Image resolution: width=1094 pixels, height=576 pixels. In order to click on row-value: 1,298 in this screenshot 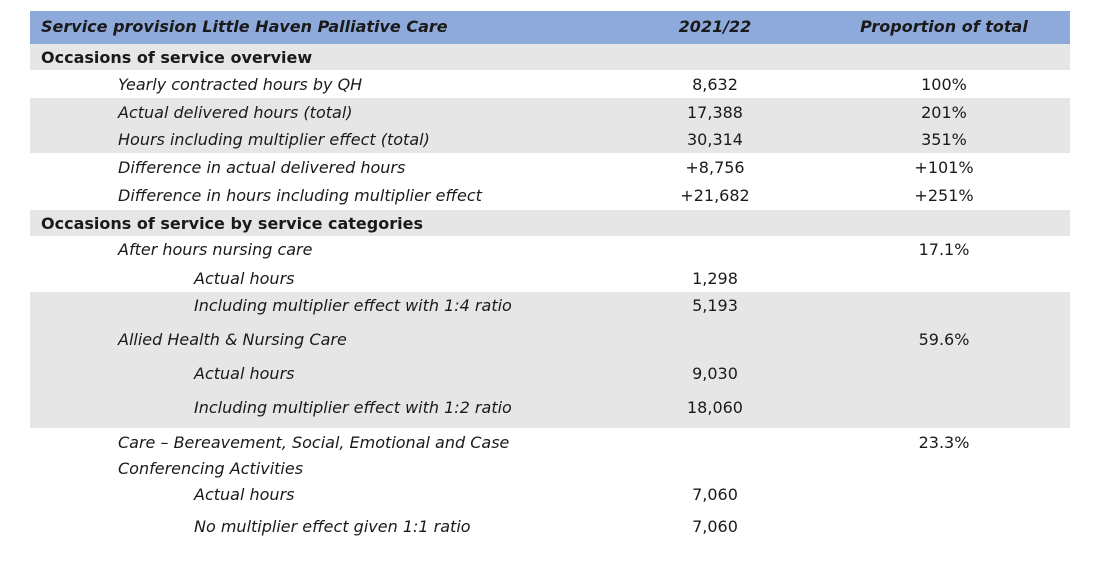, I will do `click(715, 278)`.